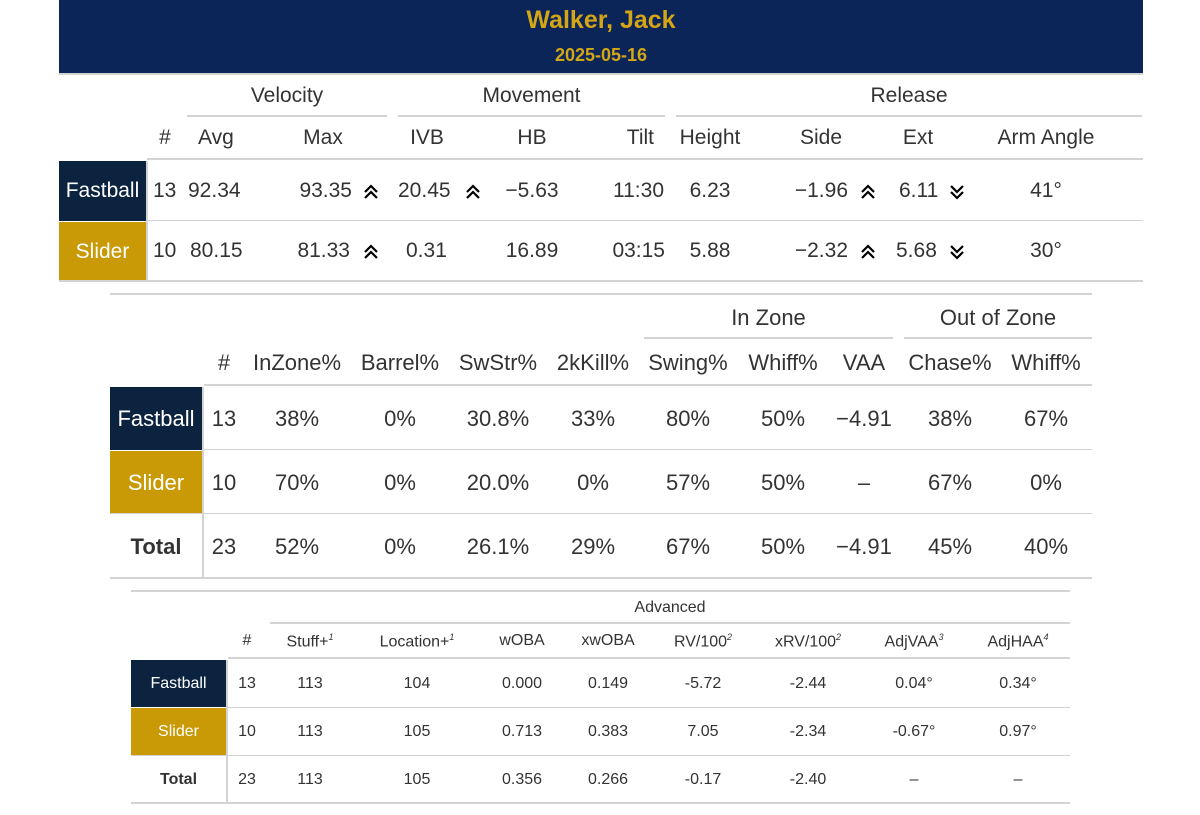  Describe the element at coordinates (638, 250) in the screenshot. I see `slider-tilt: 03:15` at that location.